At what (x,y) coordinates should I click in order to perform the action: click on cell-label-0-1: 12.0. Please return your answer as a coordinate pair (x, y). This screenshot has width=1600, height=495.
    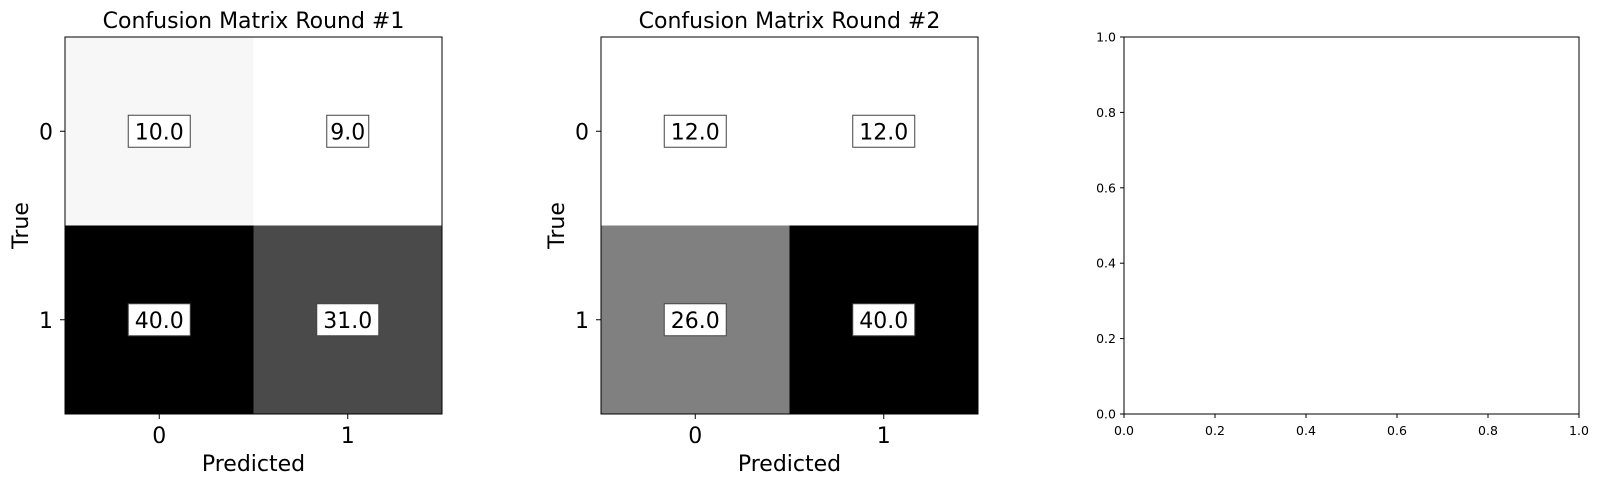
    Looking at the image, I should click on (883, 132).